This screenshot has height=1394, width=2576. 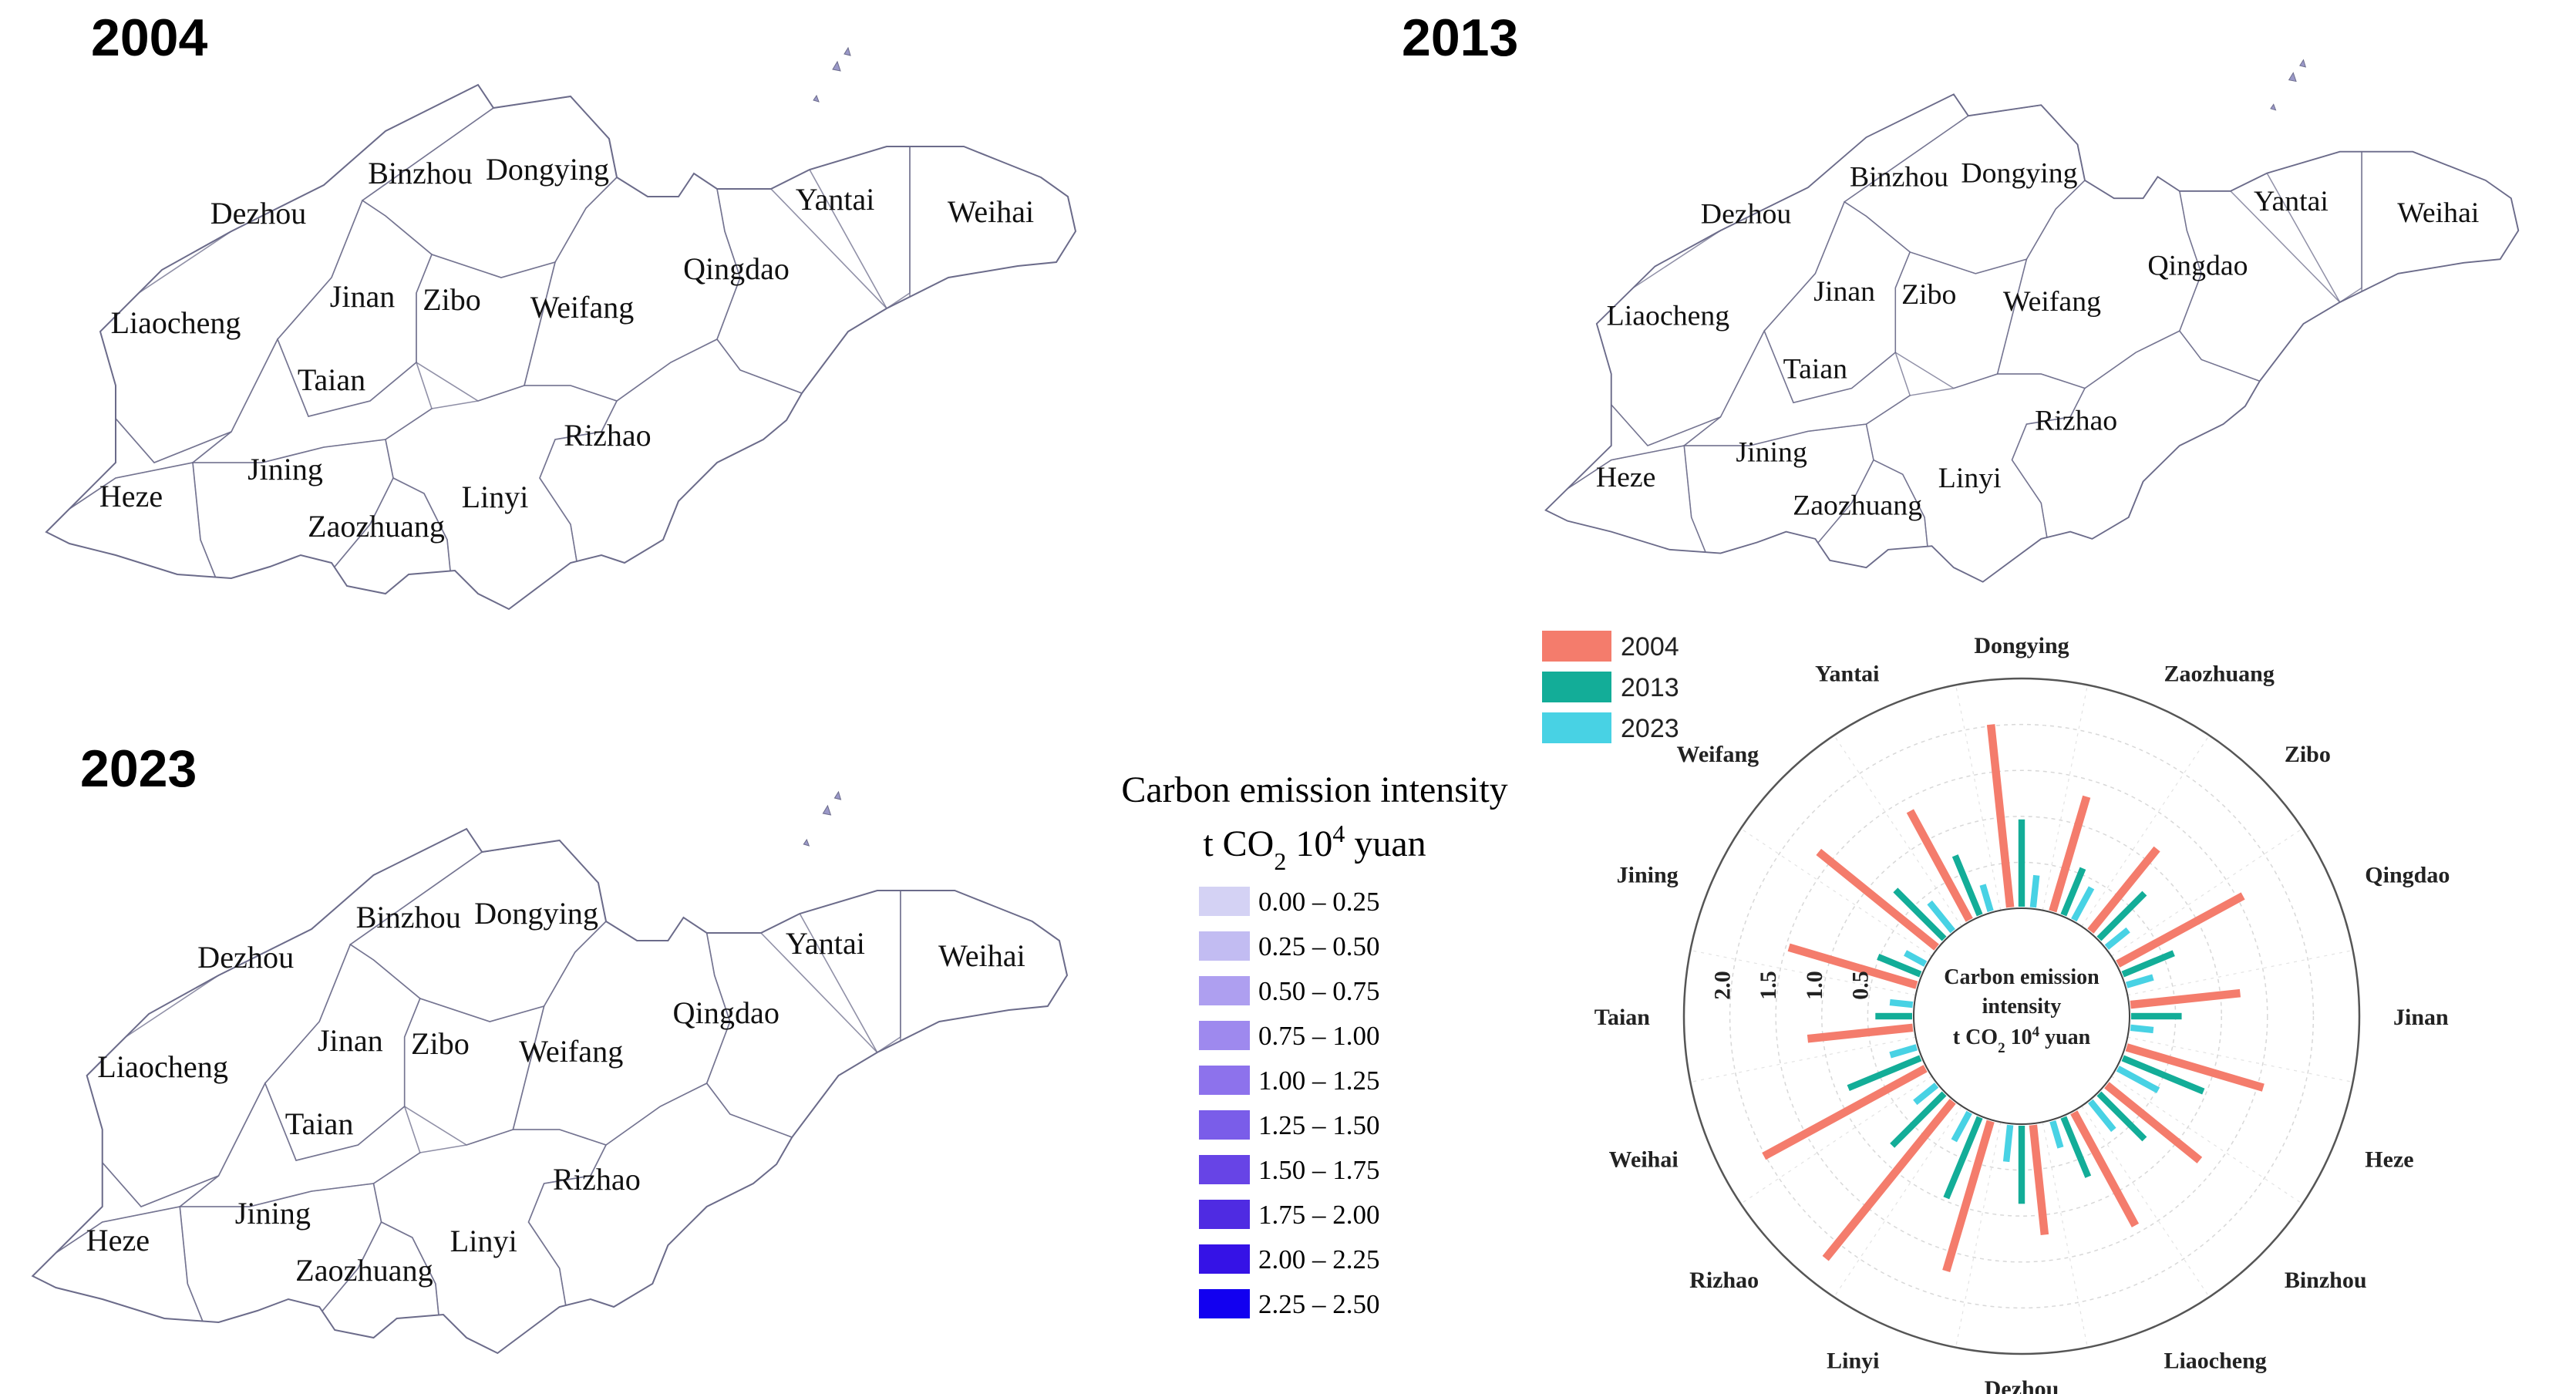 I want to click on bar-2004-qingdao, so click(x=2180, y=930).